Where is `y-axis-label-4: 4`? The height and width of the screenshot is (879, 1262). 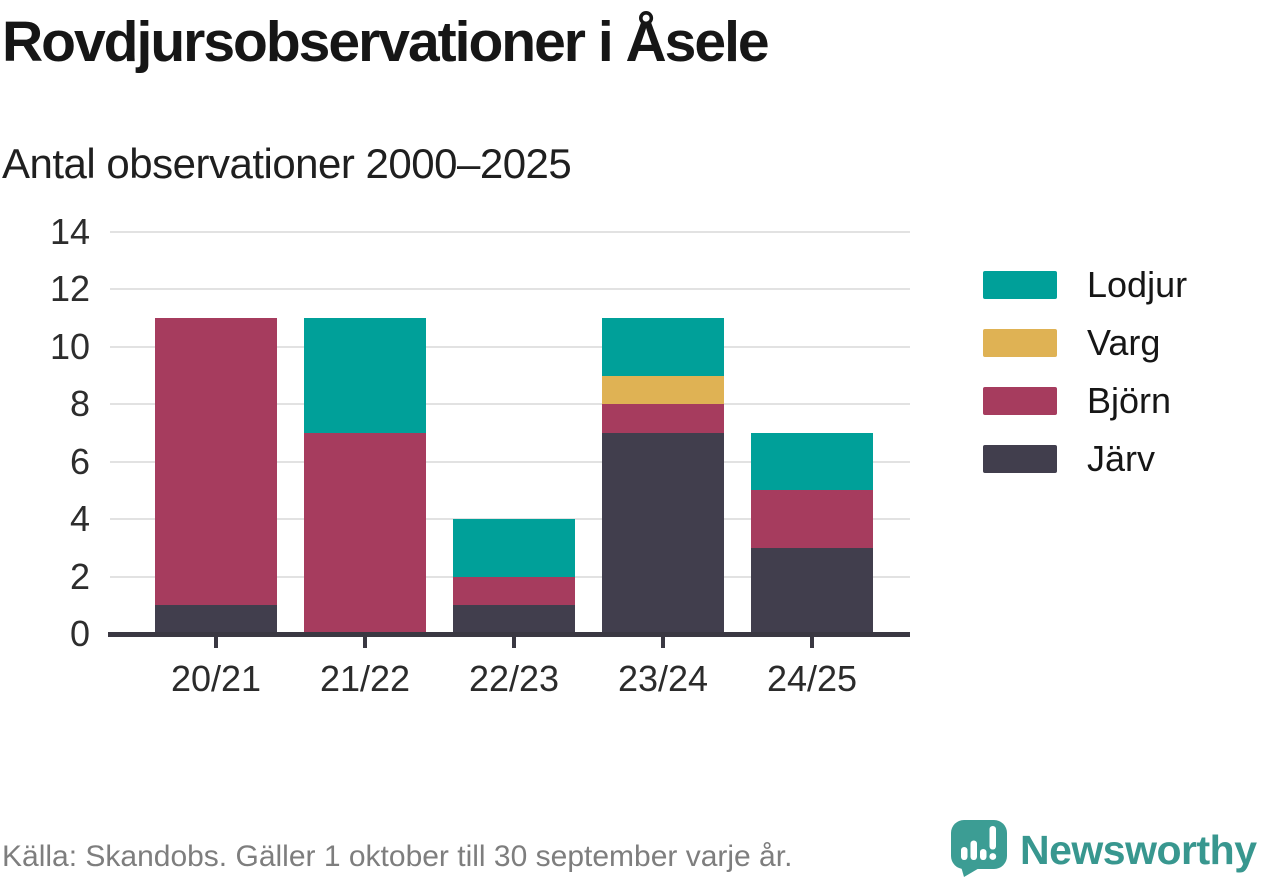 y-axis-label-4: 4 is located at coordinates (79, 519).